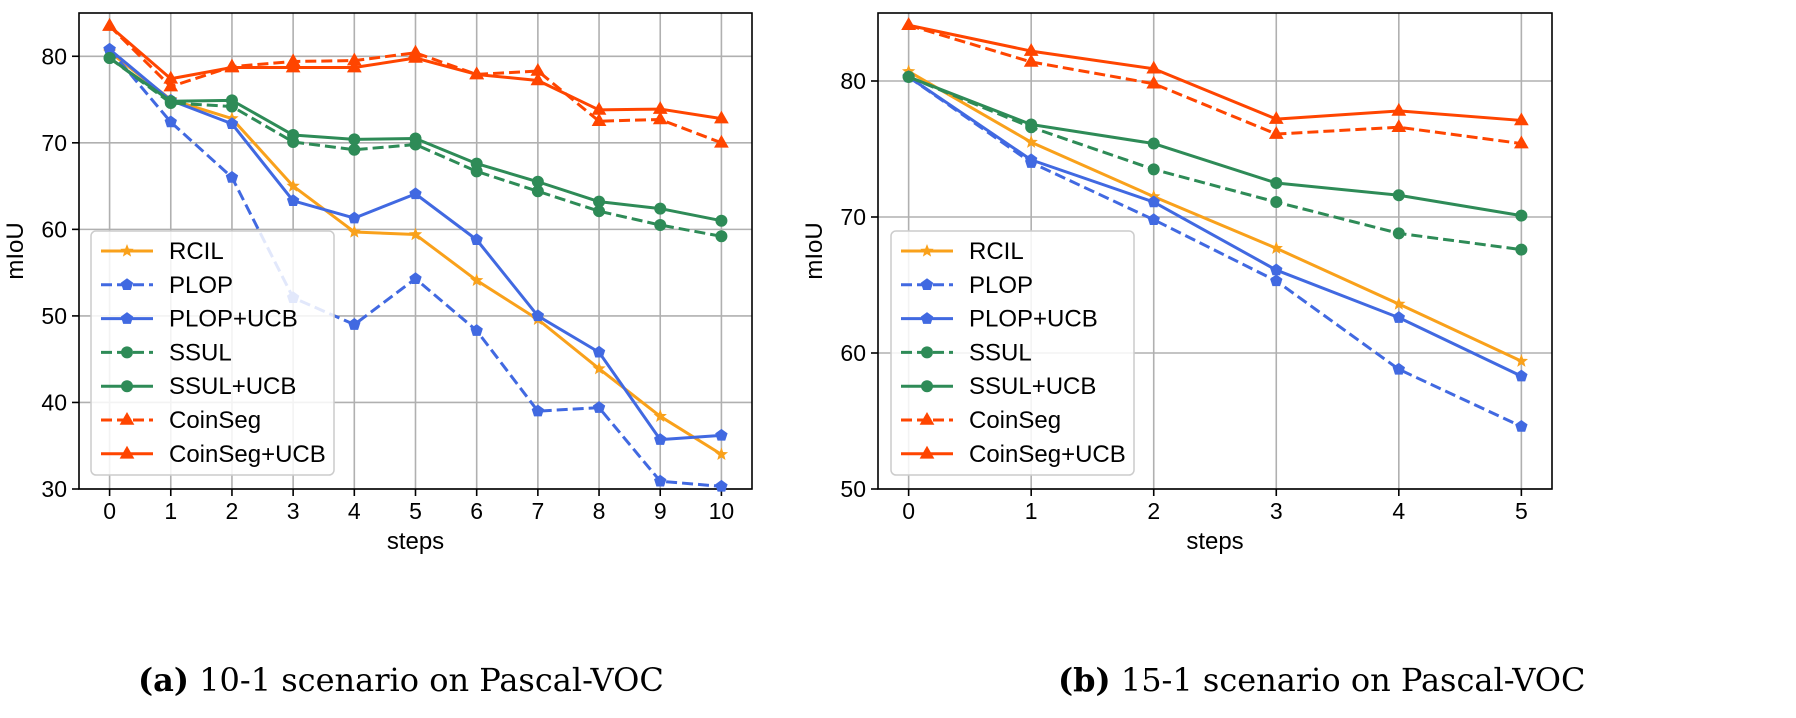 The width and height of the screenshot is (1796, 718). I want to click on legend-marker-rcil, so click(927, 250).